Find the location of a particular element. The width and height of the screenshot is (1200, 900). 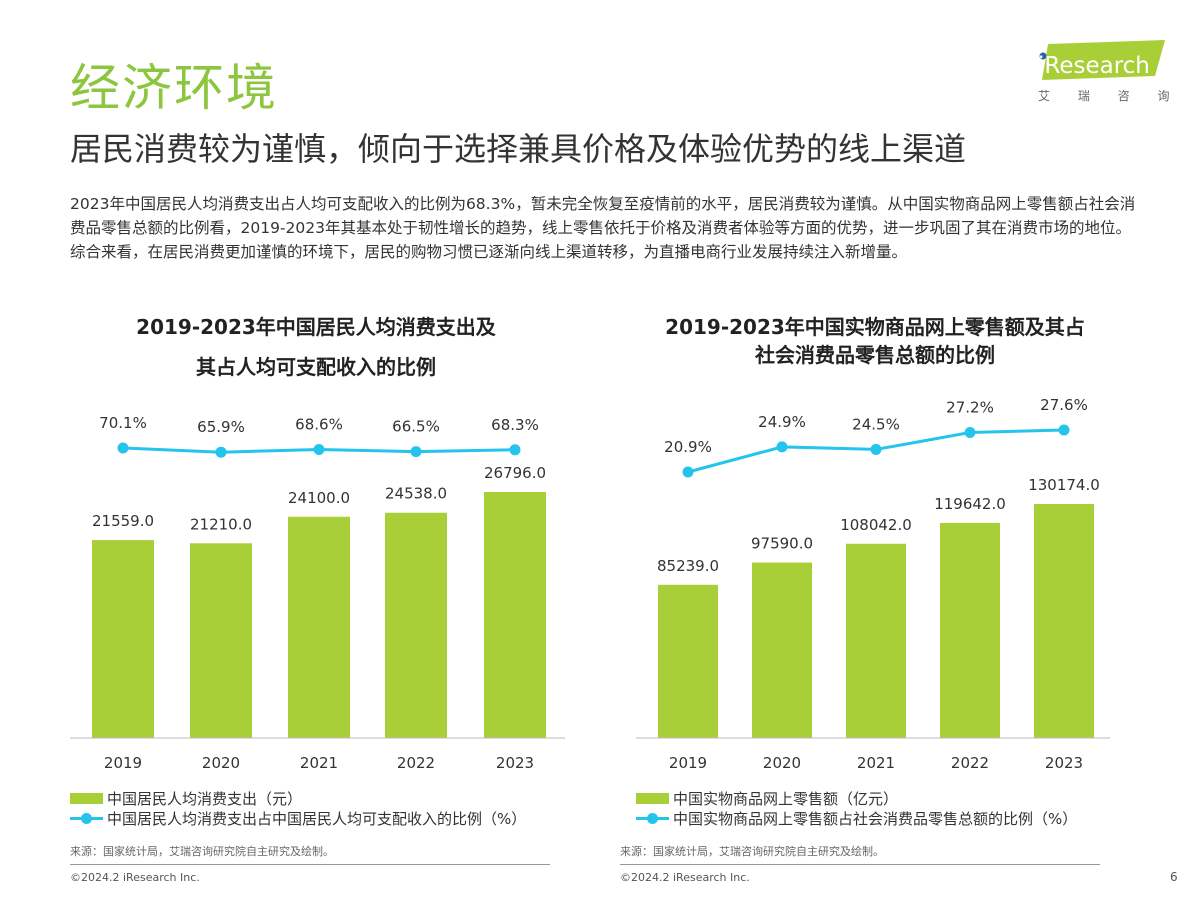

bar-label-2021: 108042.0 is located at coordinates (876, 525).